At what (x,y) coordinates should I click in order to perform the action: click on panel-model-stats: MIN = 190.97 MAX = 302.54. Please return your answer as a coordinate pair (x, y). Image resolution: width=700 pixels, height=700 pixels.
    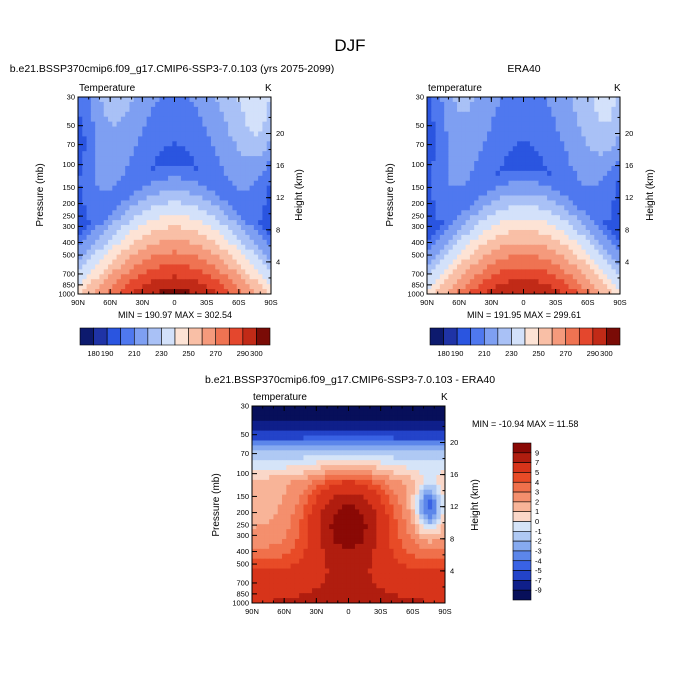
    Looking at the image, I should click on (175, 315).